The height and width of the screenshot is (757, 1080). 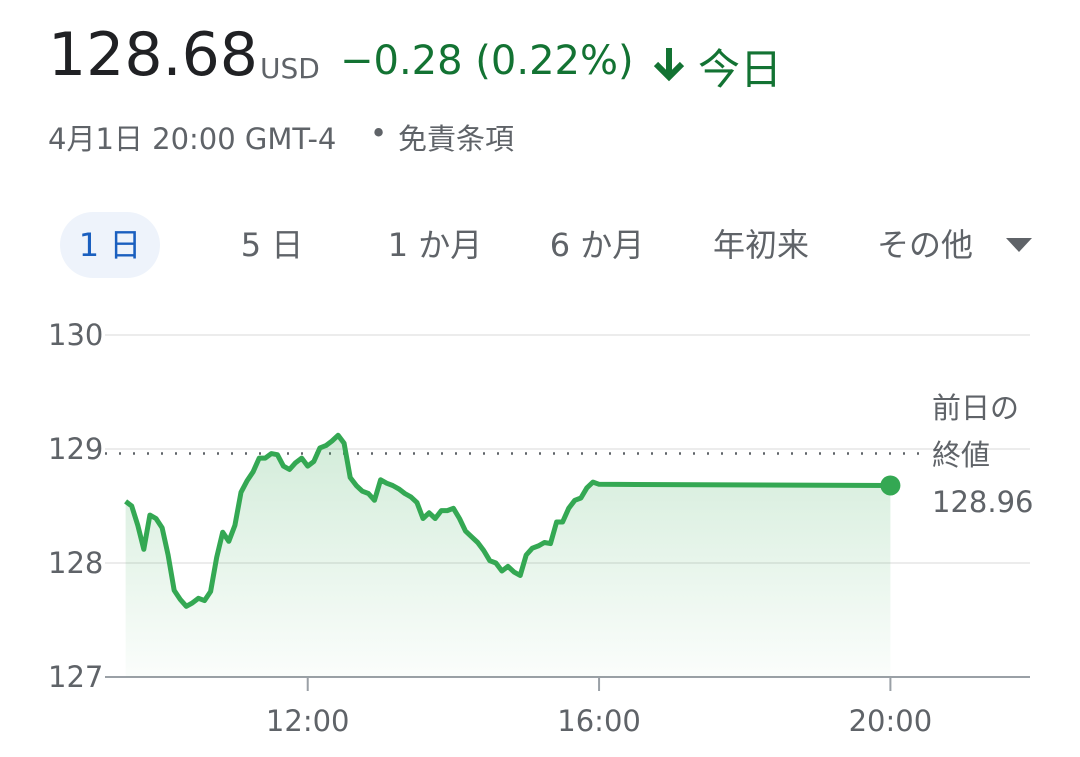 What do you see at coordinates (1019, 245) in the screenshot?
I see `dropdown-icon` at bounding box center [1019, 245].